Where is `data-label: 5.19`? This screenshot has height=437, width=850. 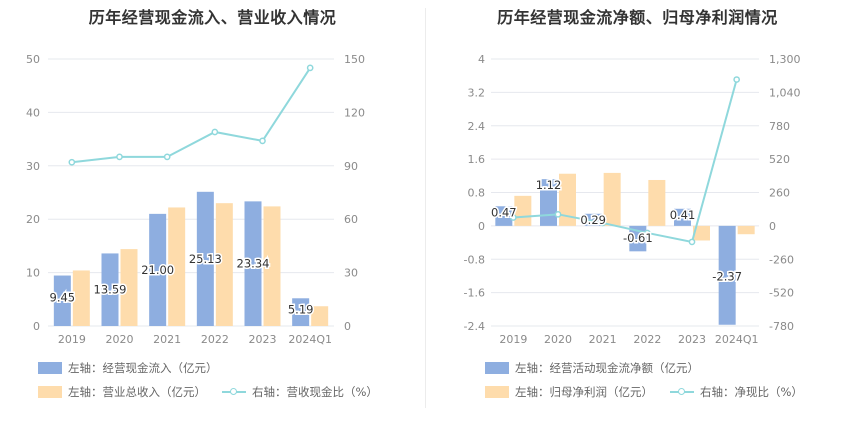
data-label: 5.19 is located at coordinates (301, 309).